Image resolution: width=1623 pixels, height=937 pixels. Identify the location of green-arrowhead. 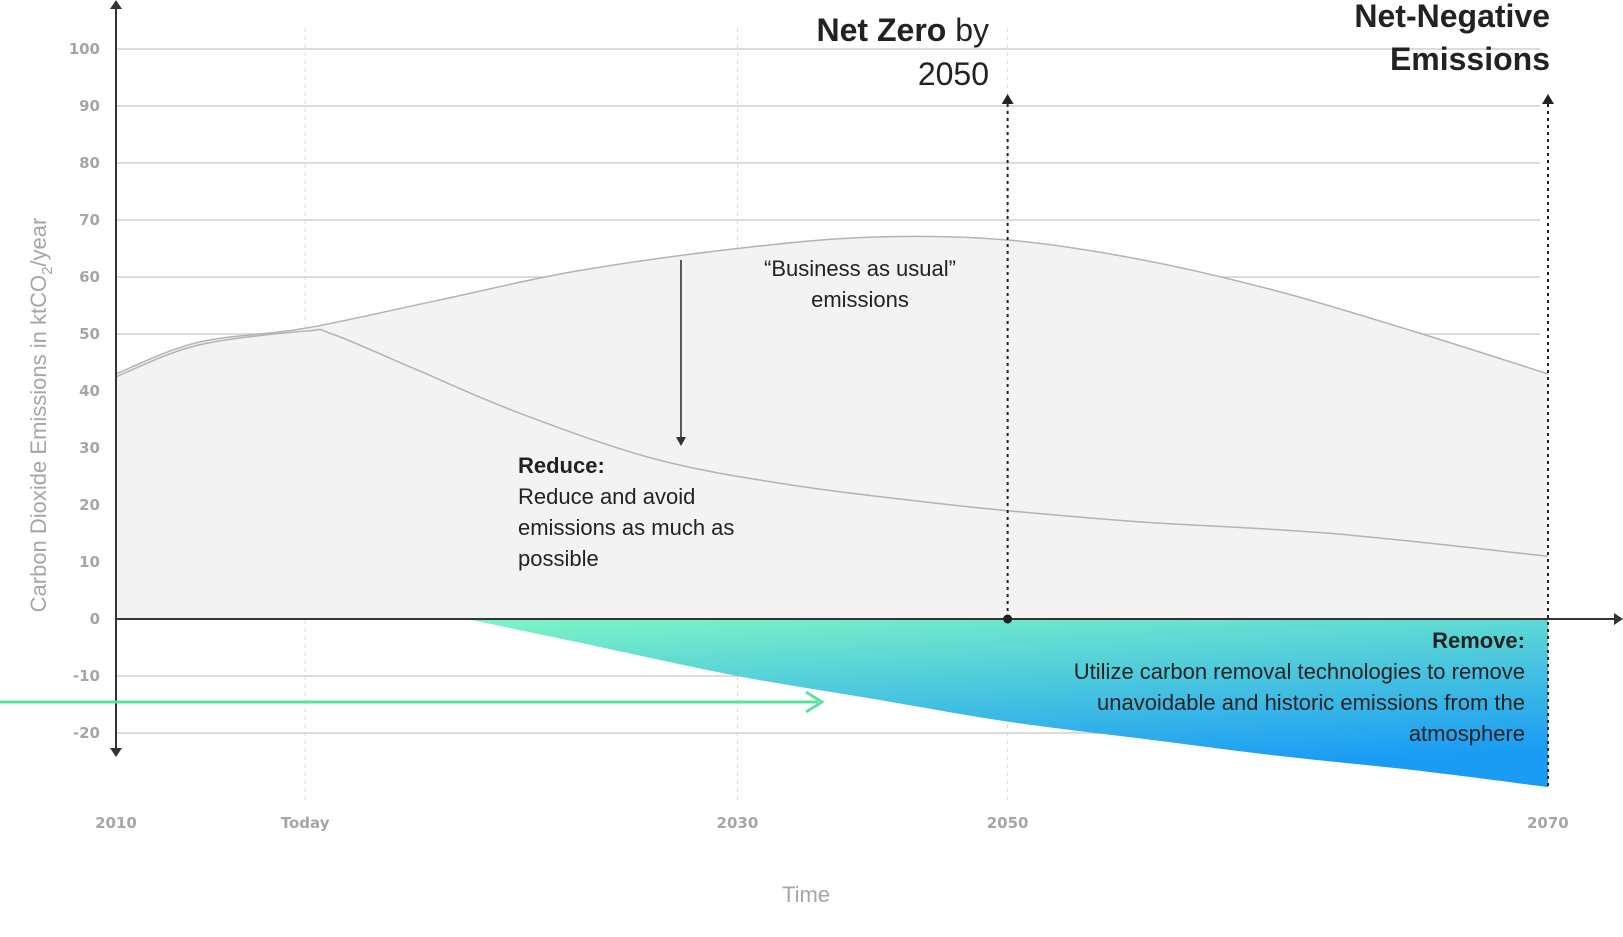
(815, 702).